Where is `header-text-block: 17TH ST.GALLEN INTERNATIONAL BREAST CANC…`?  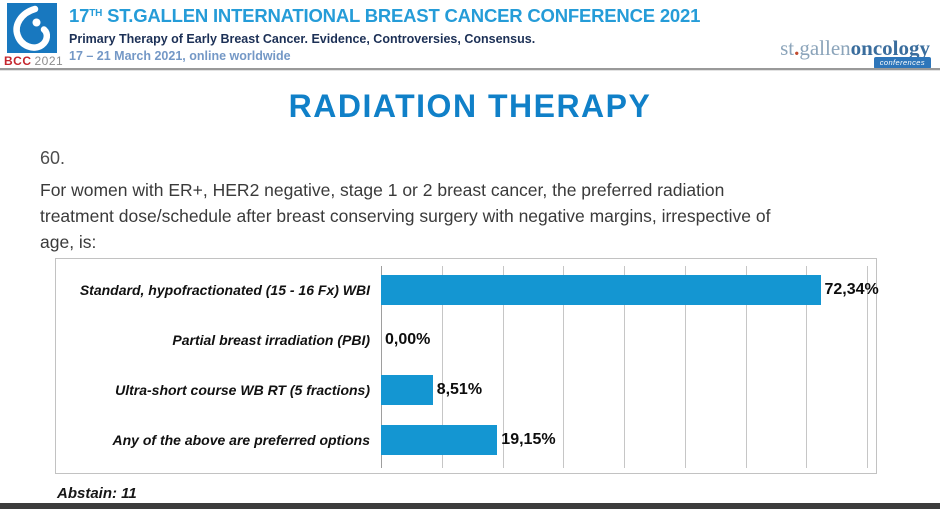 header-text-block: 17TH ST.GALLEN INTERNATIONAL BREAST CANC… is located at coordinates (384, 34).